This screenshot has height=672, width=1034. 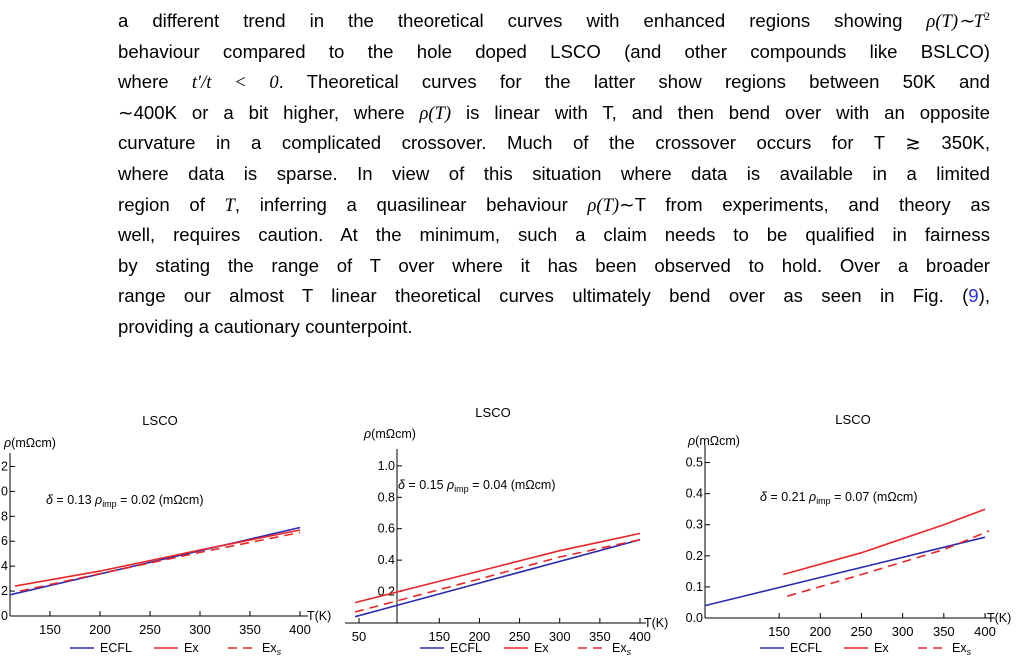 What do you see at coordinates (272, 649) in the screenshot?
I see `legend-label: Exs` at bounding box center [272, 649].